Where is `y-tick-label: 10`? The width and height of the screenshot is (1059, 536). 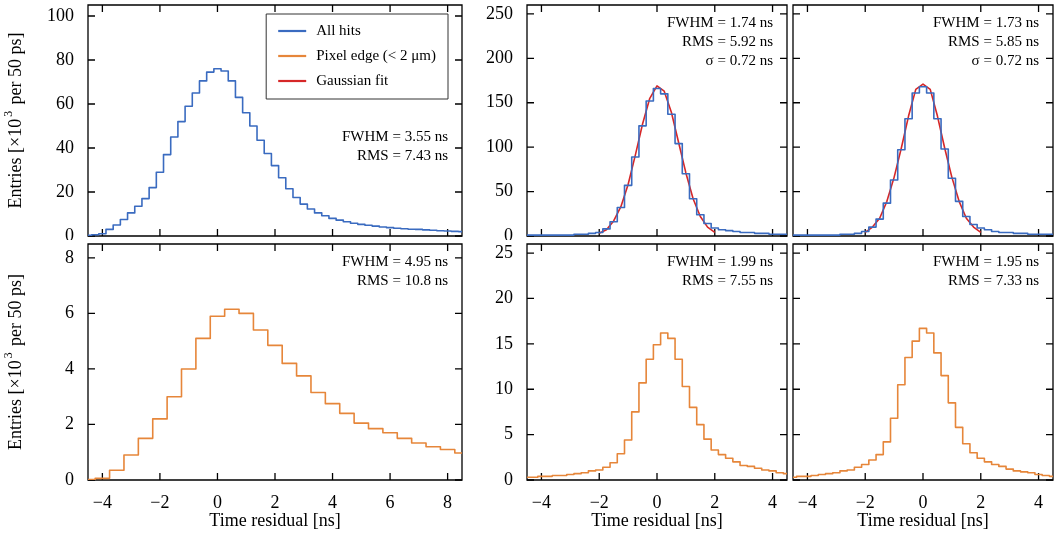 y-tick-label: 10 is located at coordinates (504, 387).